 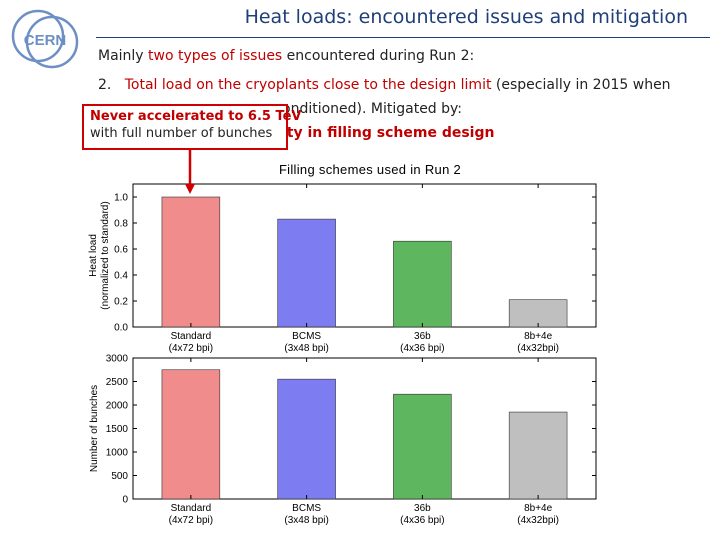 I want to click on y-tick-label: 1500, so click(x=117, y=429).